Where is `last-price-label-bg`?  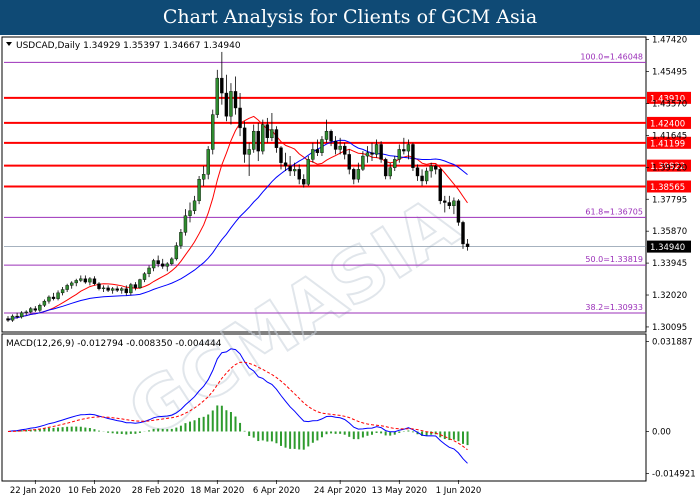 last-price-label-bg is located at coordinates (669, 246).